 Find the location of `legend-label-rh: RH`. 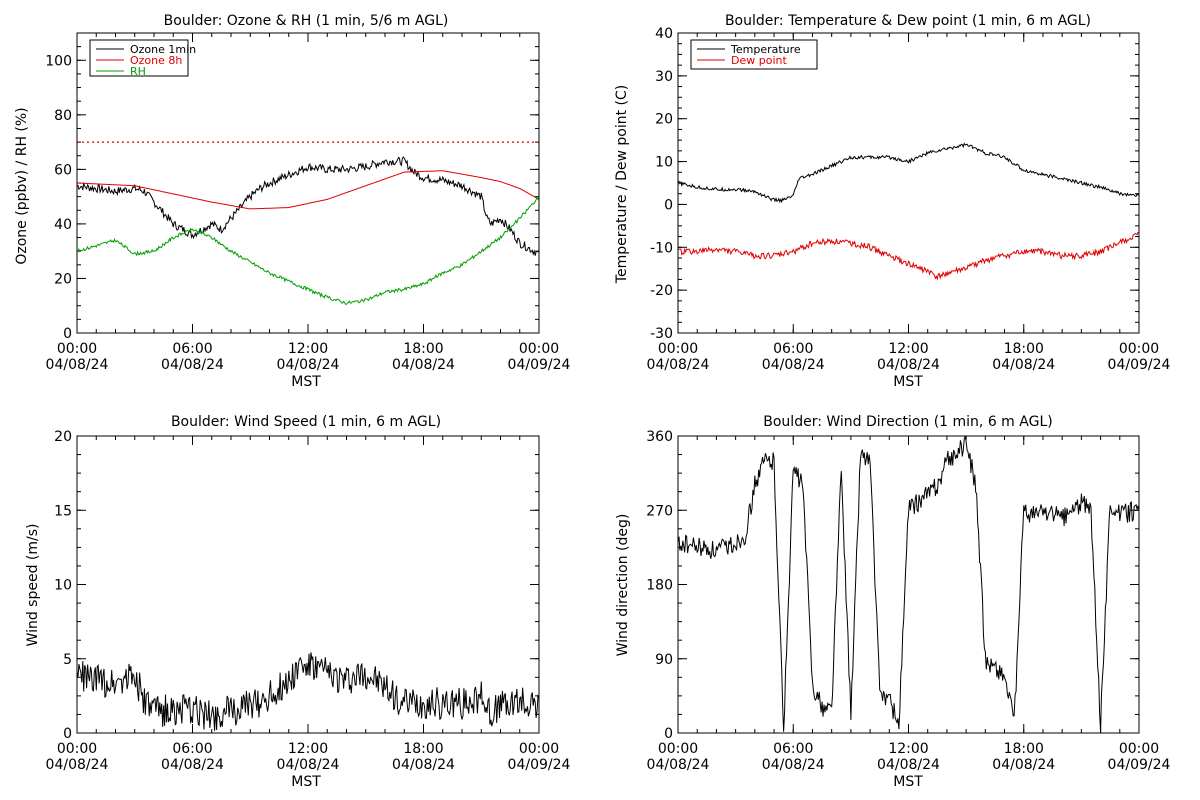

legend-label-rh: RH is located at coordinates (138, 71).